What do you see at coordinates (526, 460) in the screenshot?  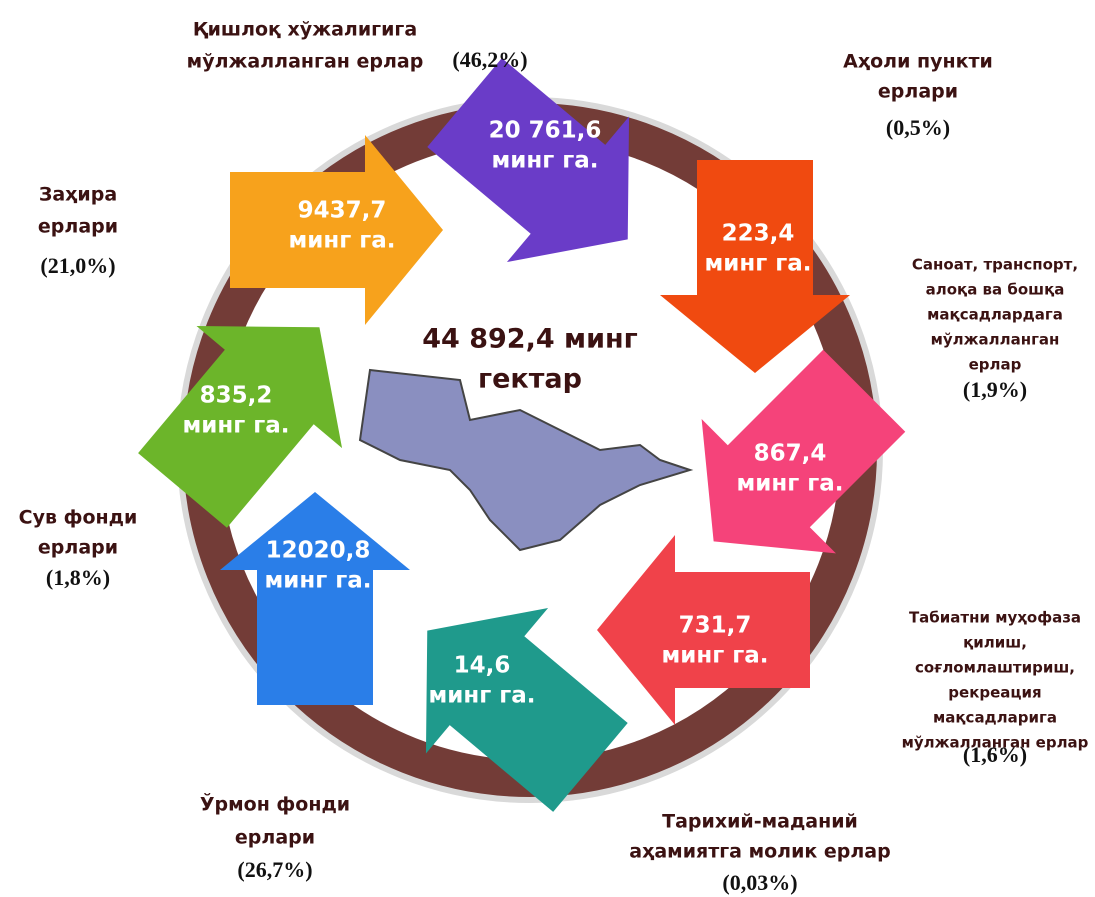 I see `map` at bounding box center [526, 460].